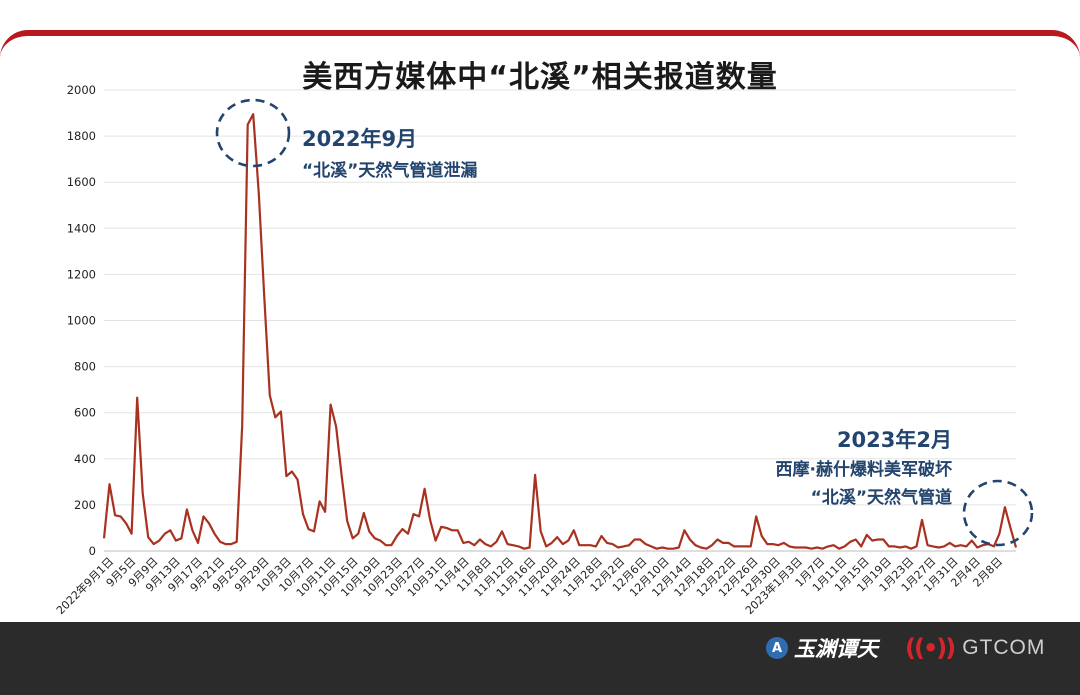 This screenshot has width=1080, height=695. Describe the element at coordinates (85, 367) in the screenshot. I see `y-tick-label: 800` at that location.